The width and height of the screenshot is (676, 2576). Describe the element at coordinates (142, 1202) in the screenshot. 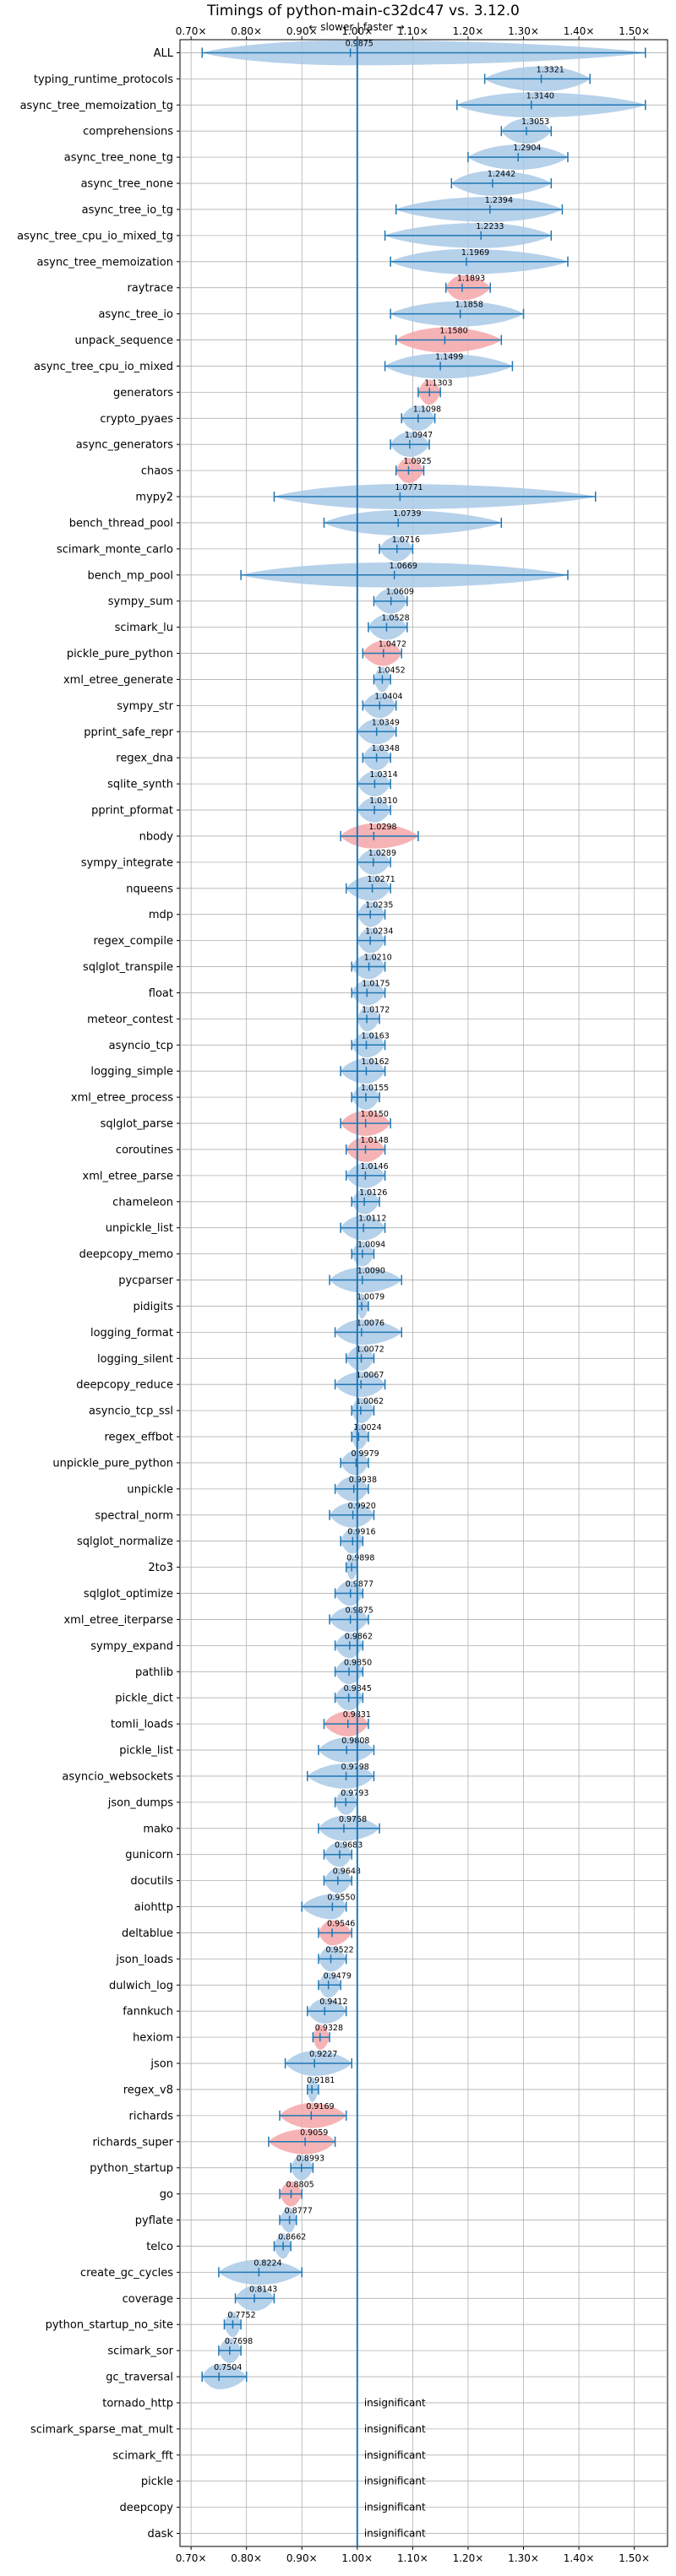

I see `category-label: chameleon` at that location.